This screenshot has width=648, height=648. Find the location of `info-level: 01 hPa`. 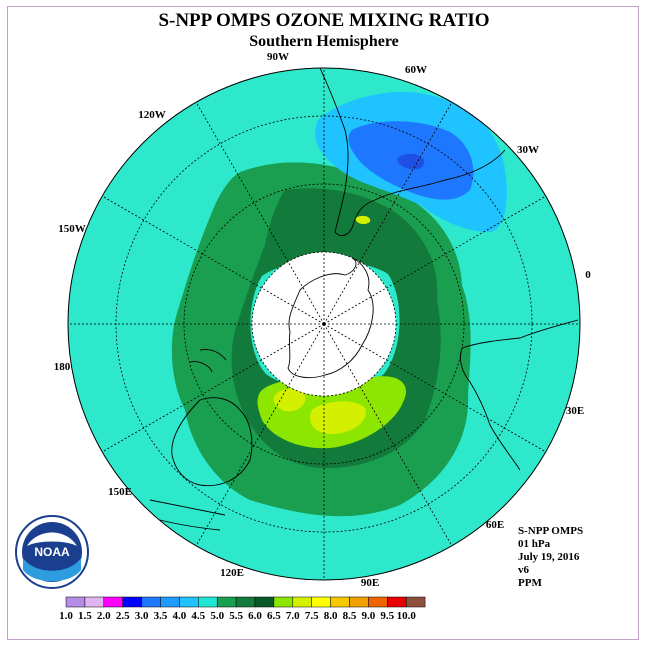

info-level: 01 hPa is located at coordinates (534, 544).